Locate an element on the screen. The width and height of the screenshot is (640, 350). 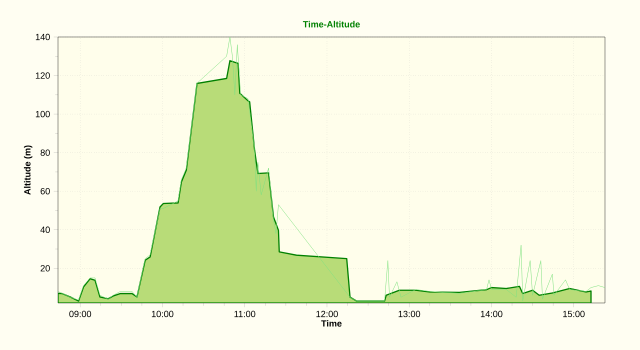
x-tick-label: 10:00 is located at coordinates (163, 314).